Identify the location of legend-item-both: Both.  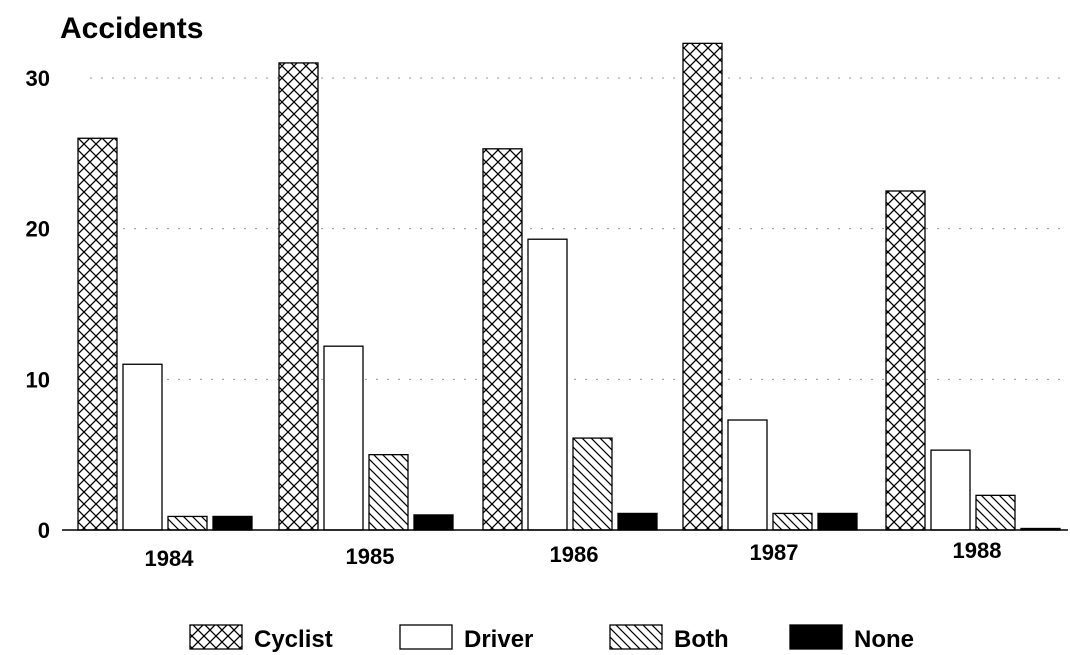
(669, 638).